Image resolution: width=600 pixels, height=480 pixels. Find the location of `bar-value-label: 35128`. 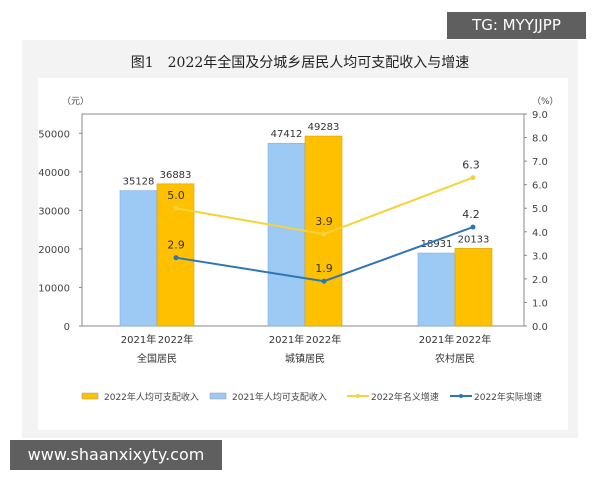

bar-value-label: 35128 is located at coordinates (139, 182).